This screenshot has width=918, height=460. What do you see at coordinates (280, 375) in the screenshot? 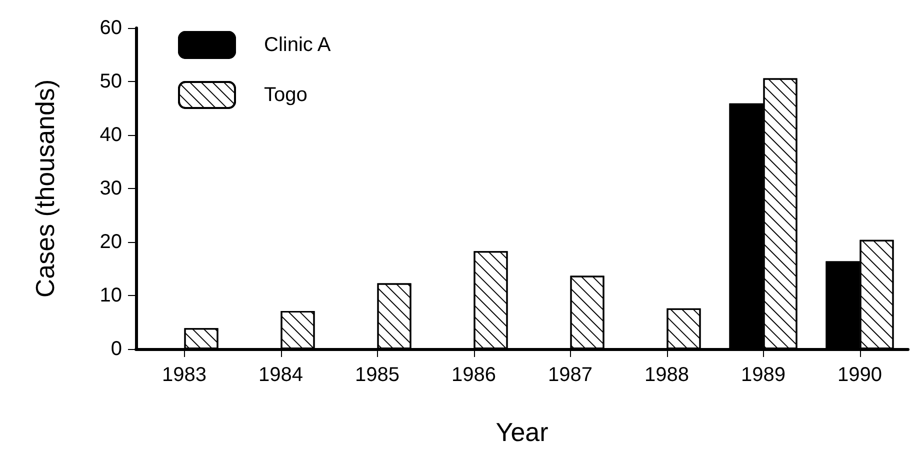
I see `x-tick-label: 1984` at bounding box center [280, 375].